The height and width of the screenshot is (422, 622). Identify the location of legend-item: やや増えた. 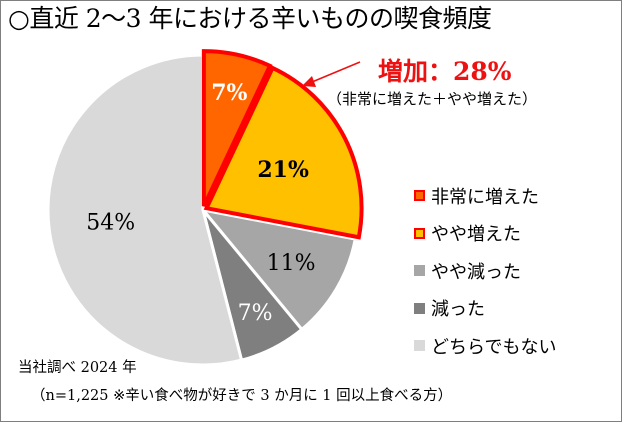
(485, 234).